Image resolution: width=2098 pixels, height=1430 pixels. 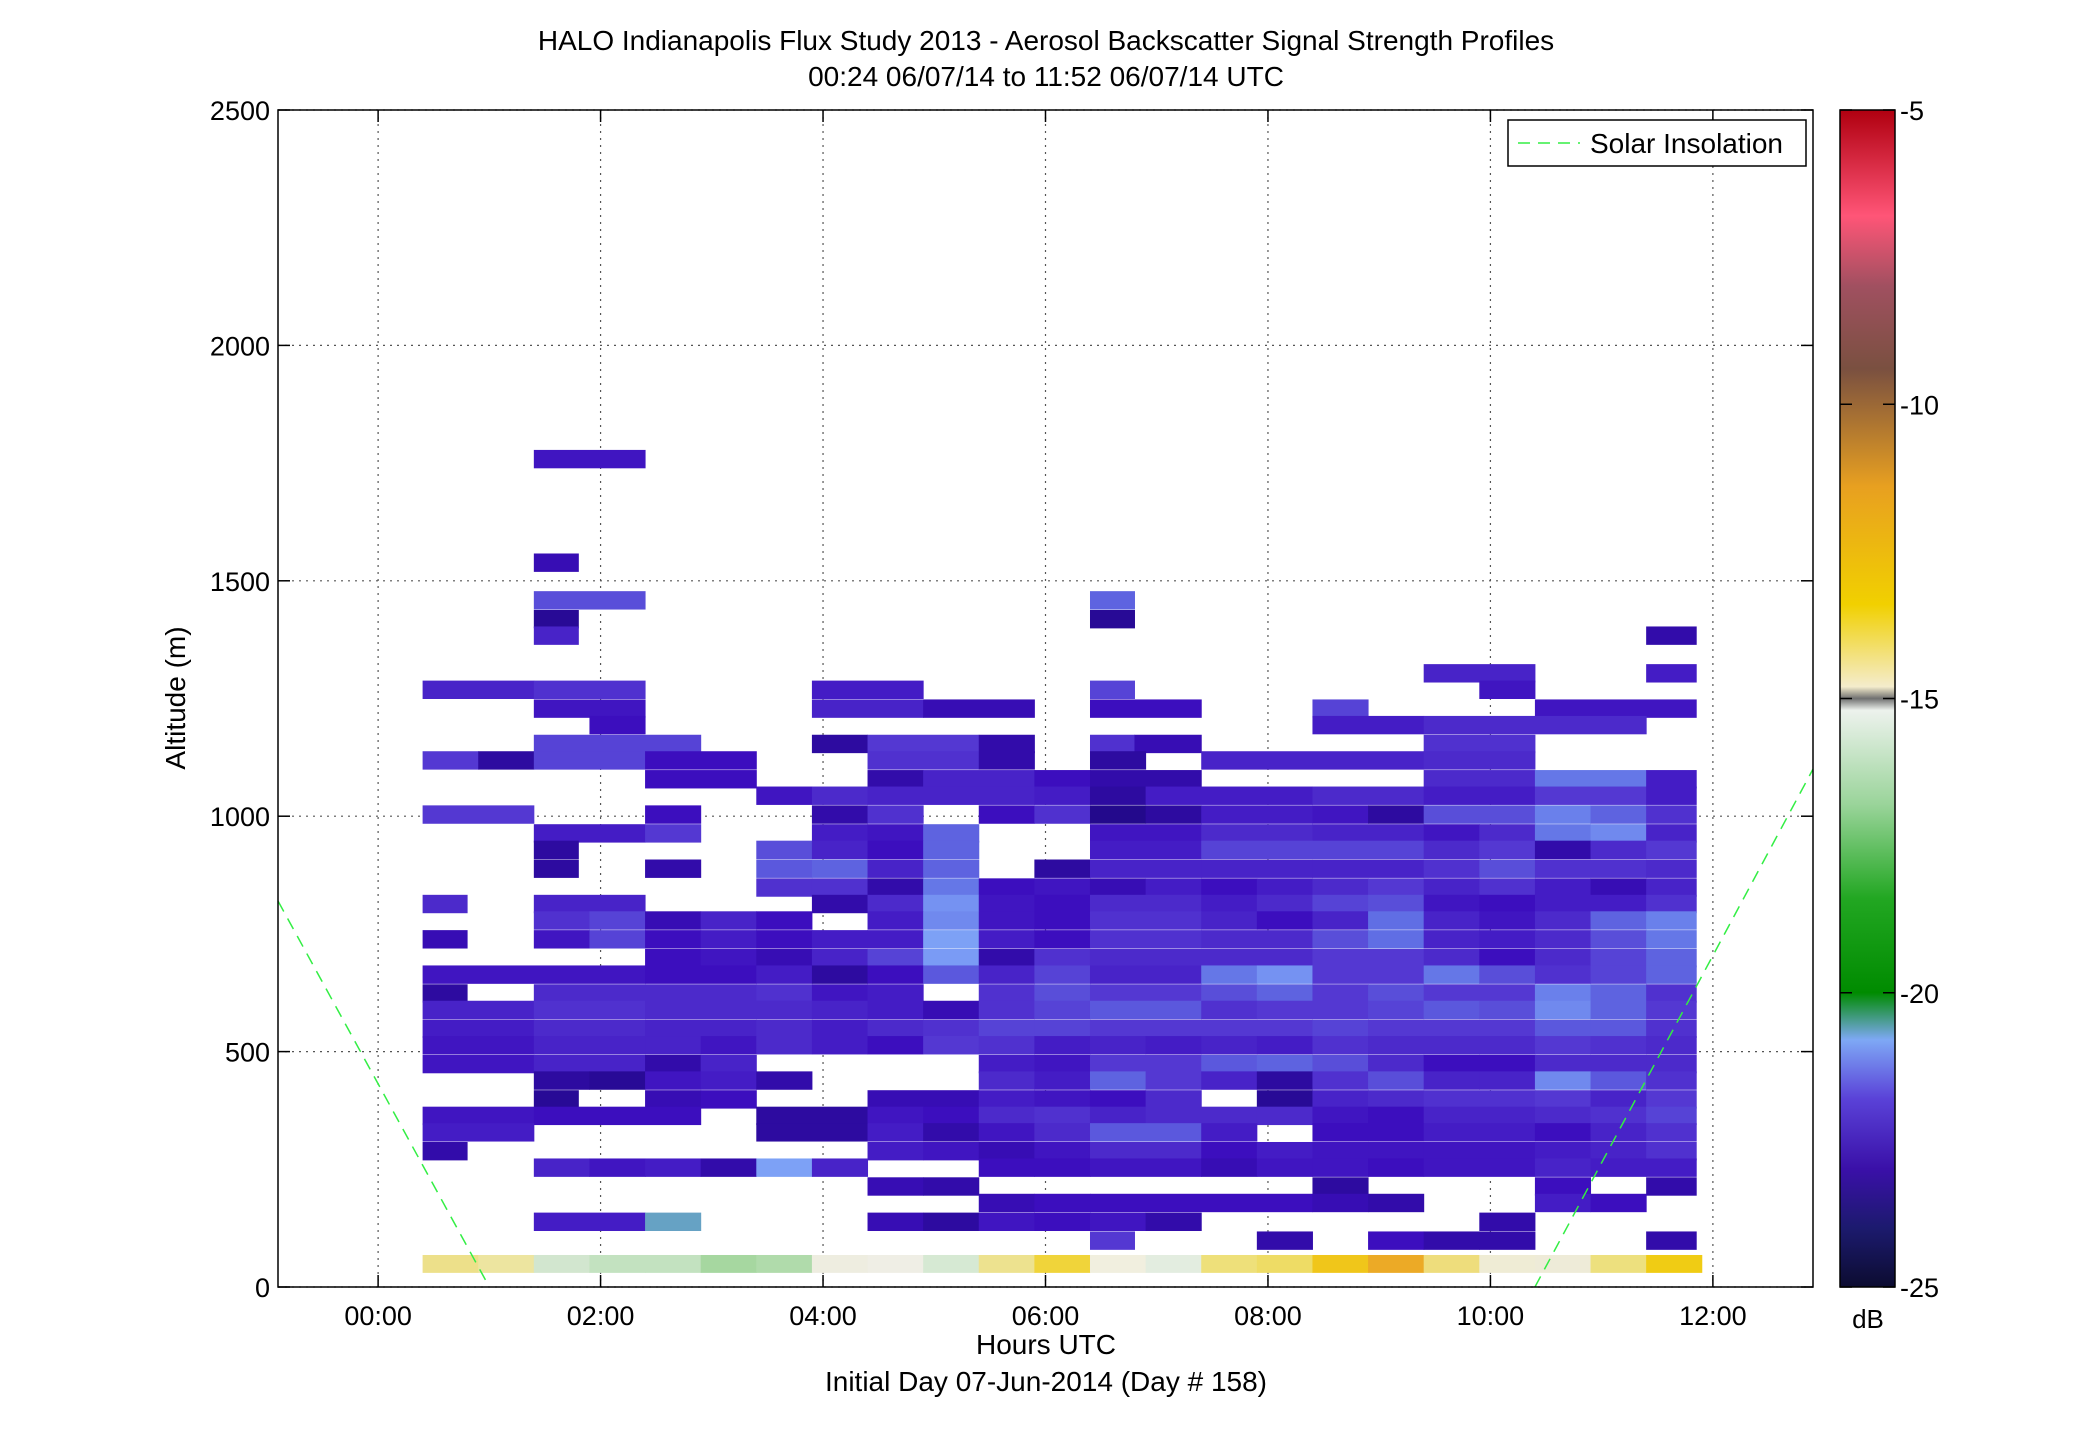 I want to click on x-tick-label: 10:00, so click(x=1491, y=1316).